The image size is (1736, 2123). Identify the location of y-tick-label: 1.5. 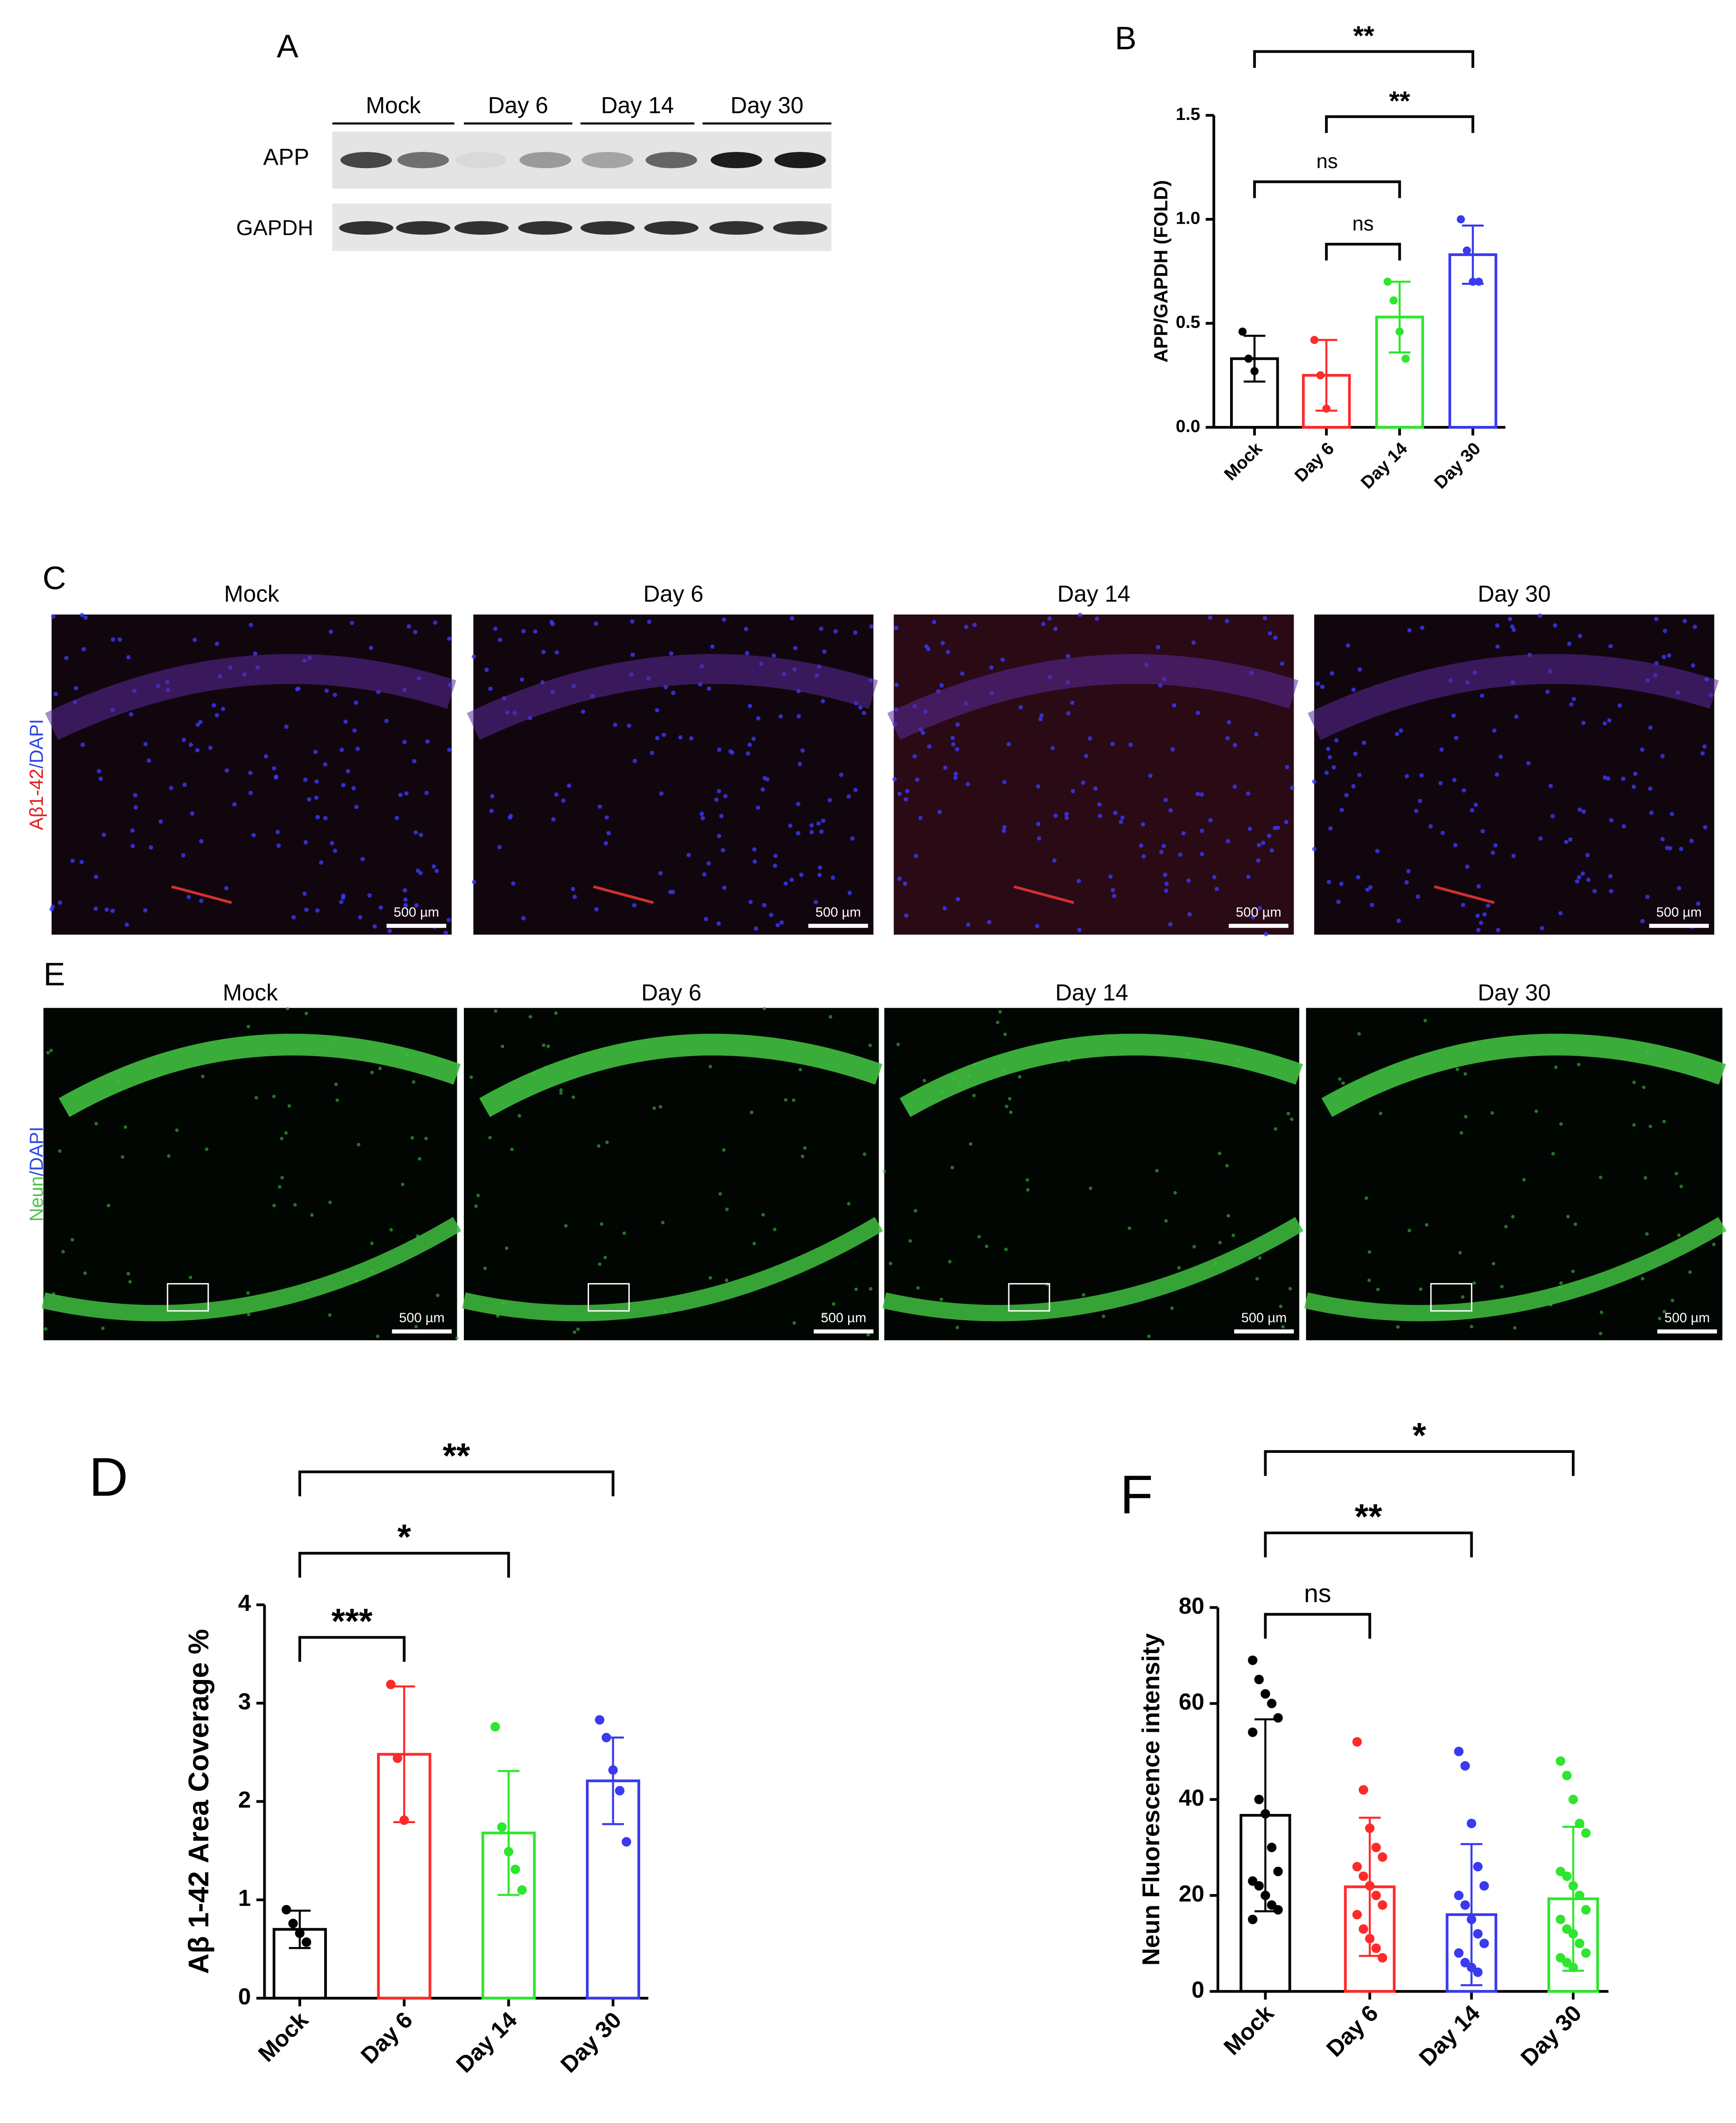
(1188, 114).